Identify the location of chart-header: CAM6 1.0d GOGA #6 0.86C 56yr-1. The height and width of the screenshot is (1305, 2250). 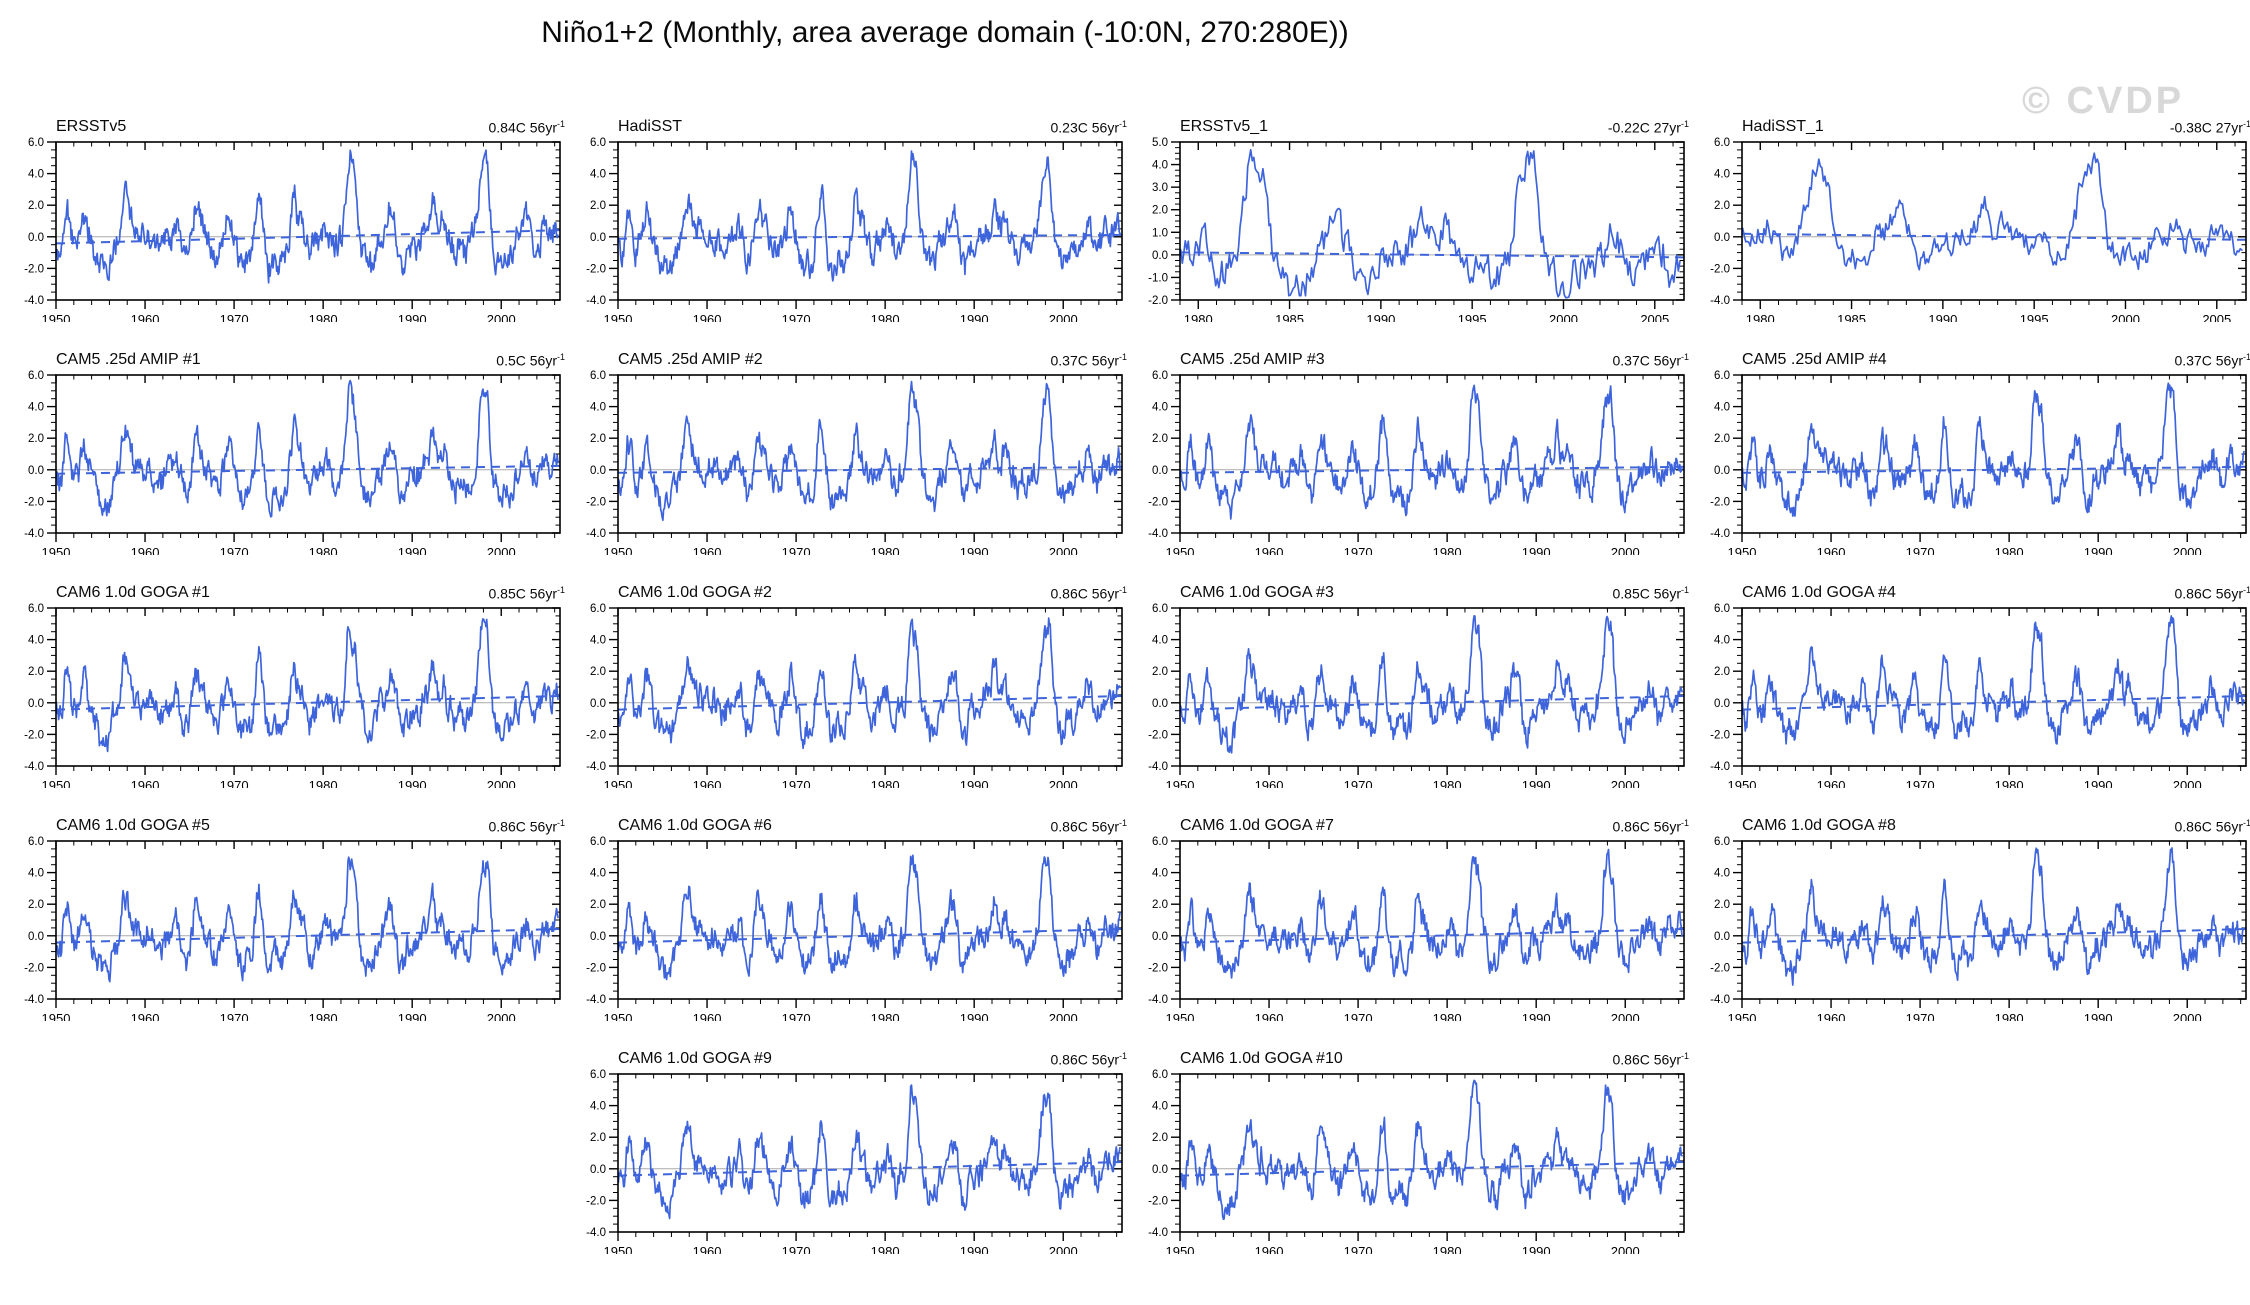
(853, 823).